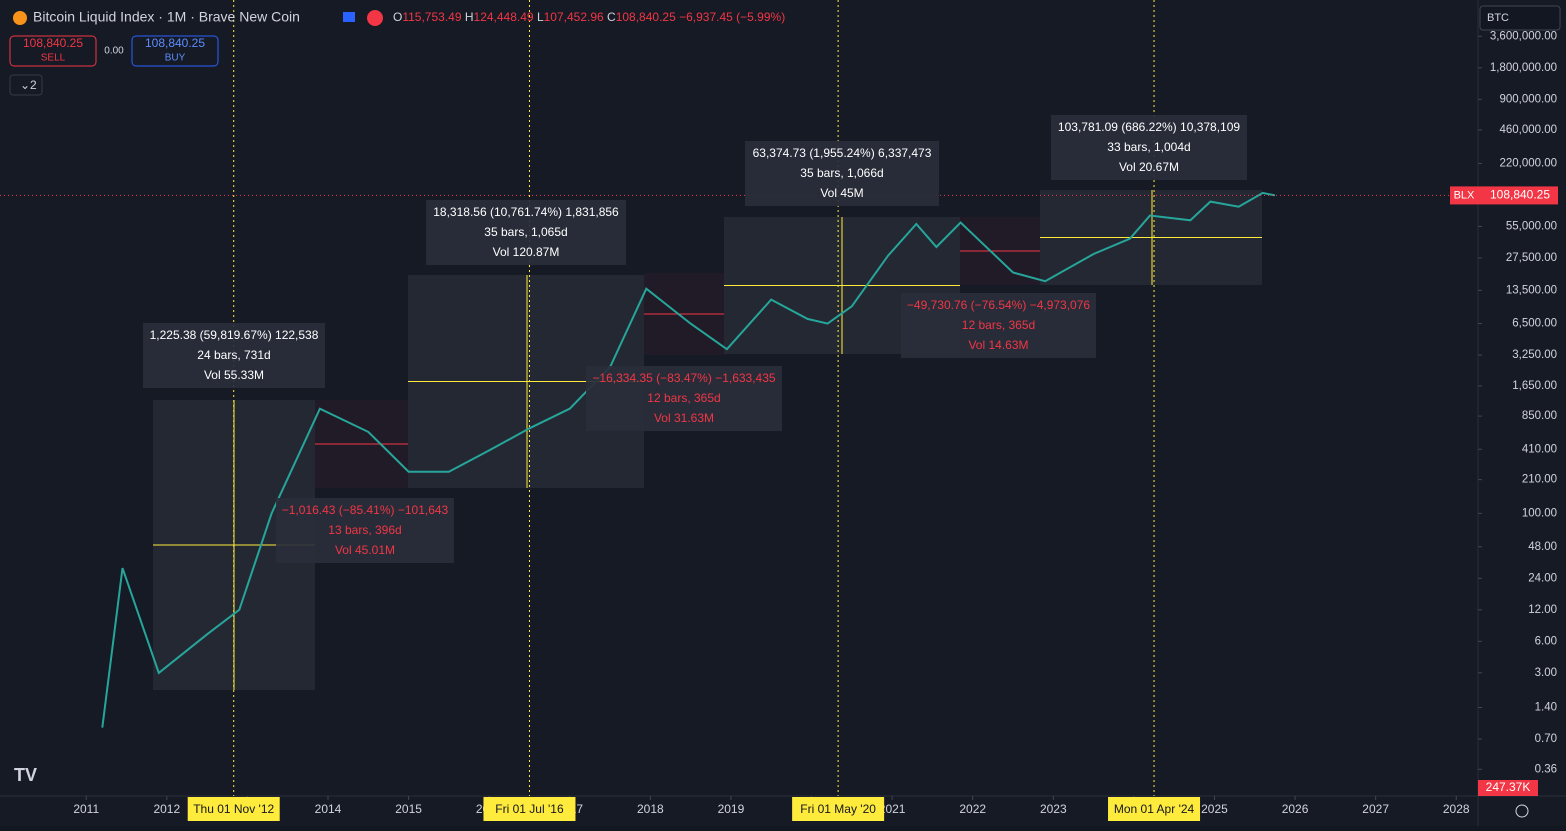  Describe the element at coordinates (505, 17) in the screenshot. I see `ohlc-value: 124,448.49` at that location.